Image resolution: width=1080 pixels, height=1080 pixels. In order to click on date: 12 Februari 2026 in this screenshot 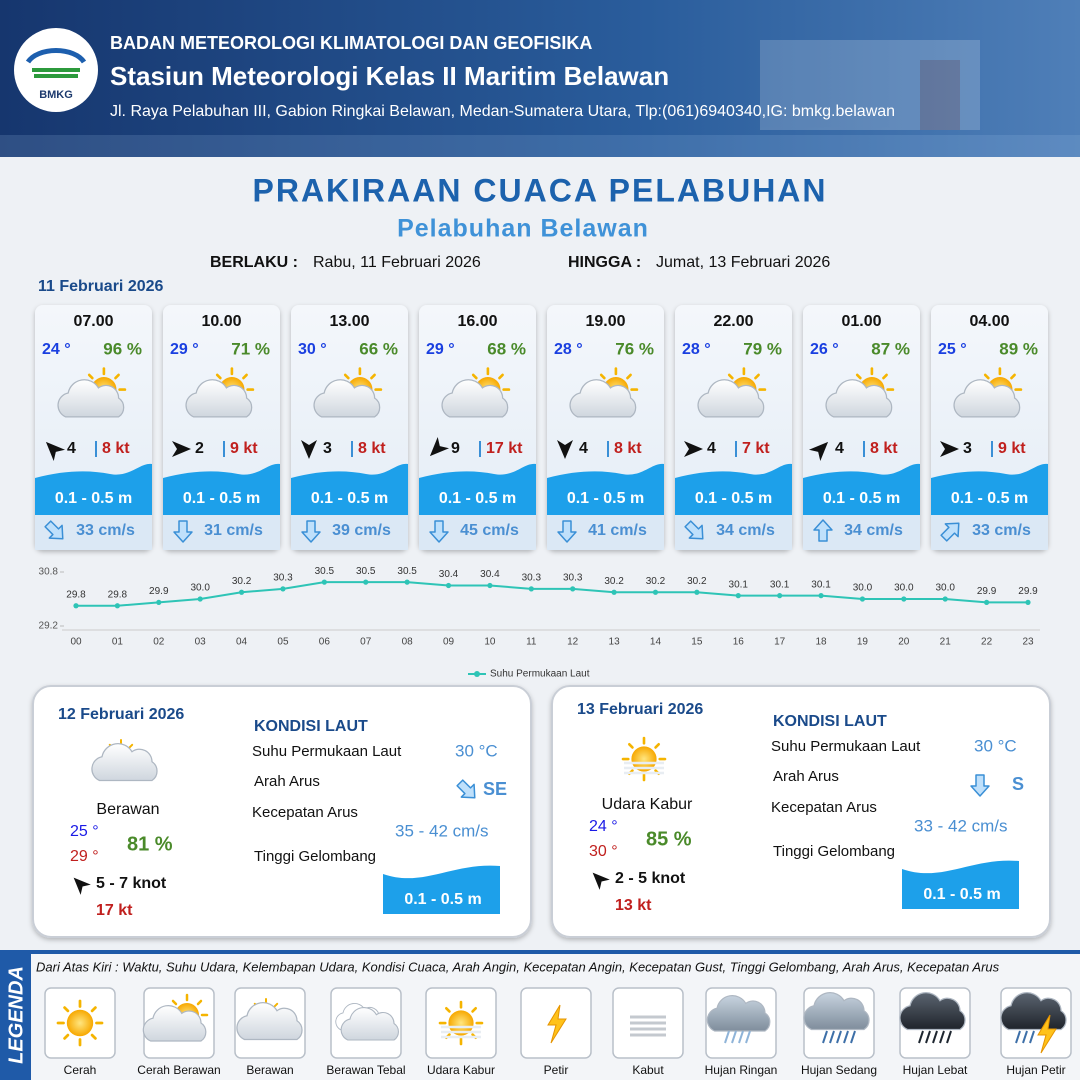, I will do `click(121, 714)`.